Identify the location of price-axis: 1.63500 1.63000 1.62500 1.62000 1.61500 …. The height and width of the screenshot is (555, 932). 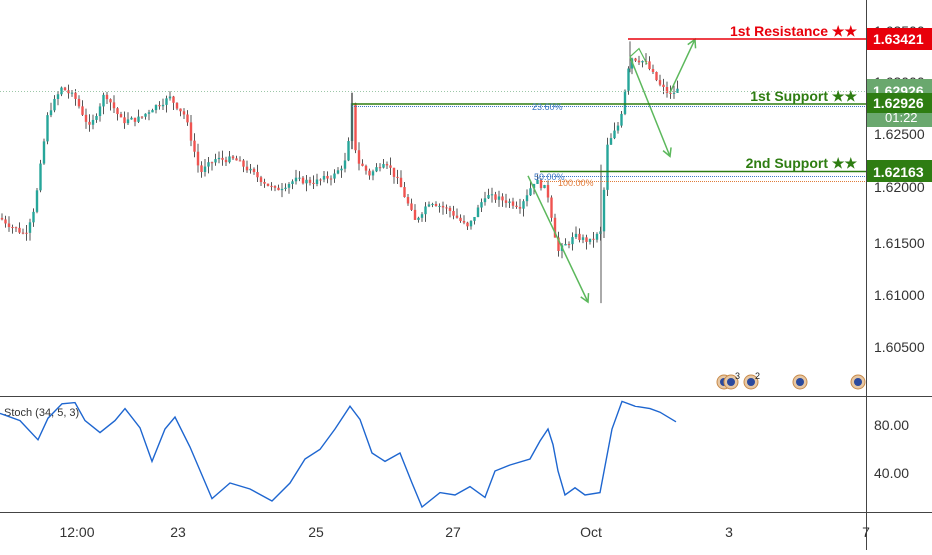
(899, 189).